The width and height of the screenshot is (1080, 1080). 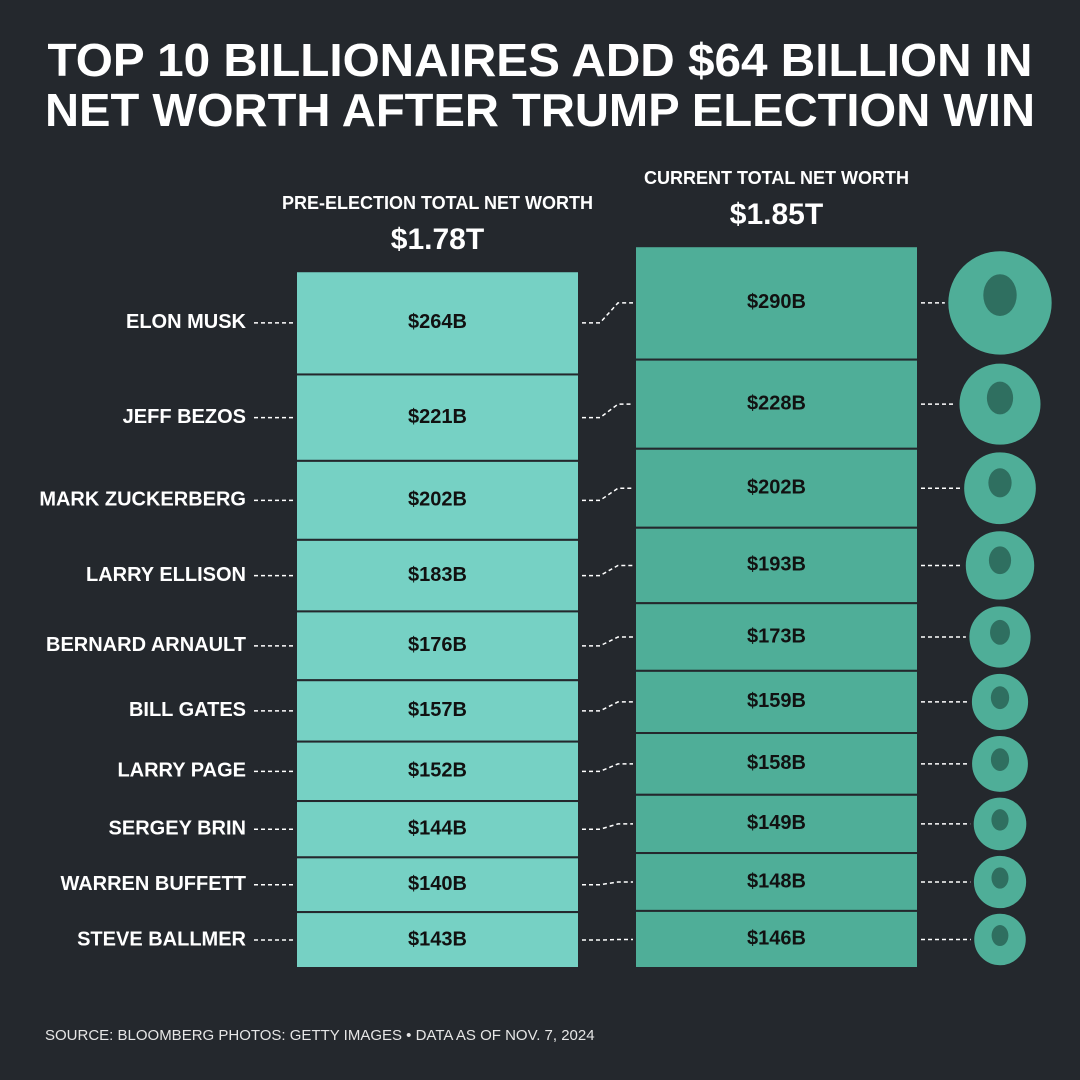 I want to click on value-label: $173B, so click(x=776, y=636).